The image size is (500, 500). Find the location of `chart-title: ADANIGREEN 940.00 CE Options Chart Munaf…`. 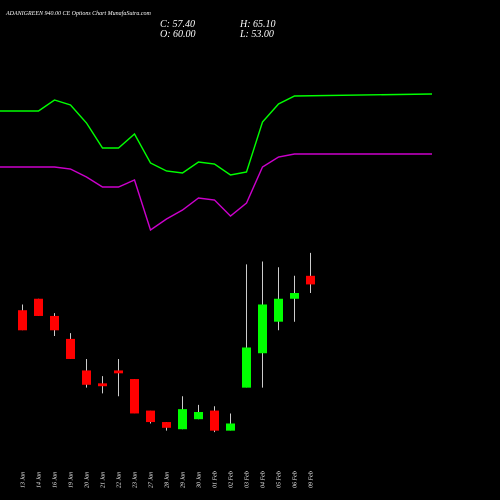

chart-title: ADANIGREEN 940.00 CE Options Chart Munaf… is located at coordinates (78, 14).